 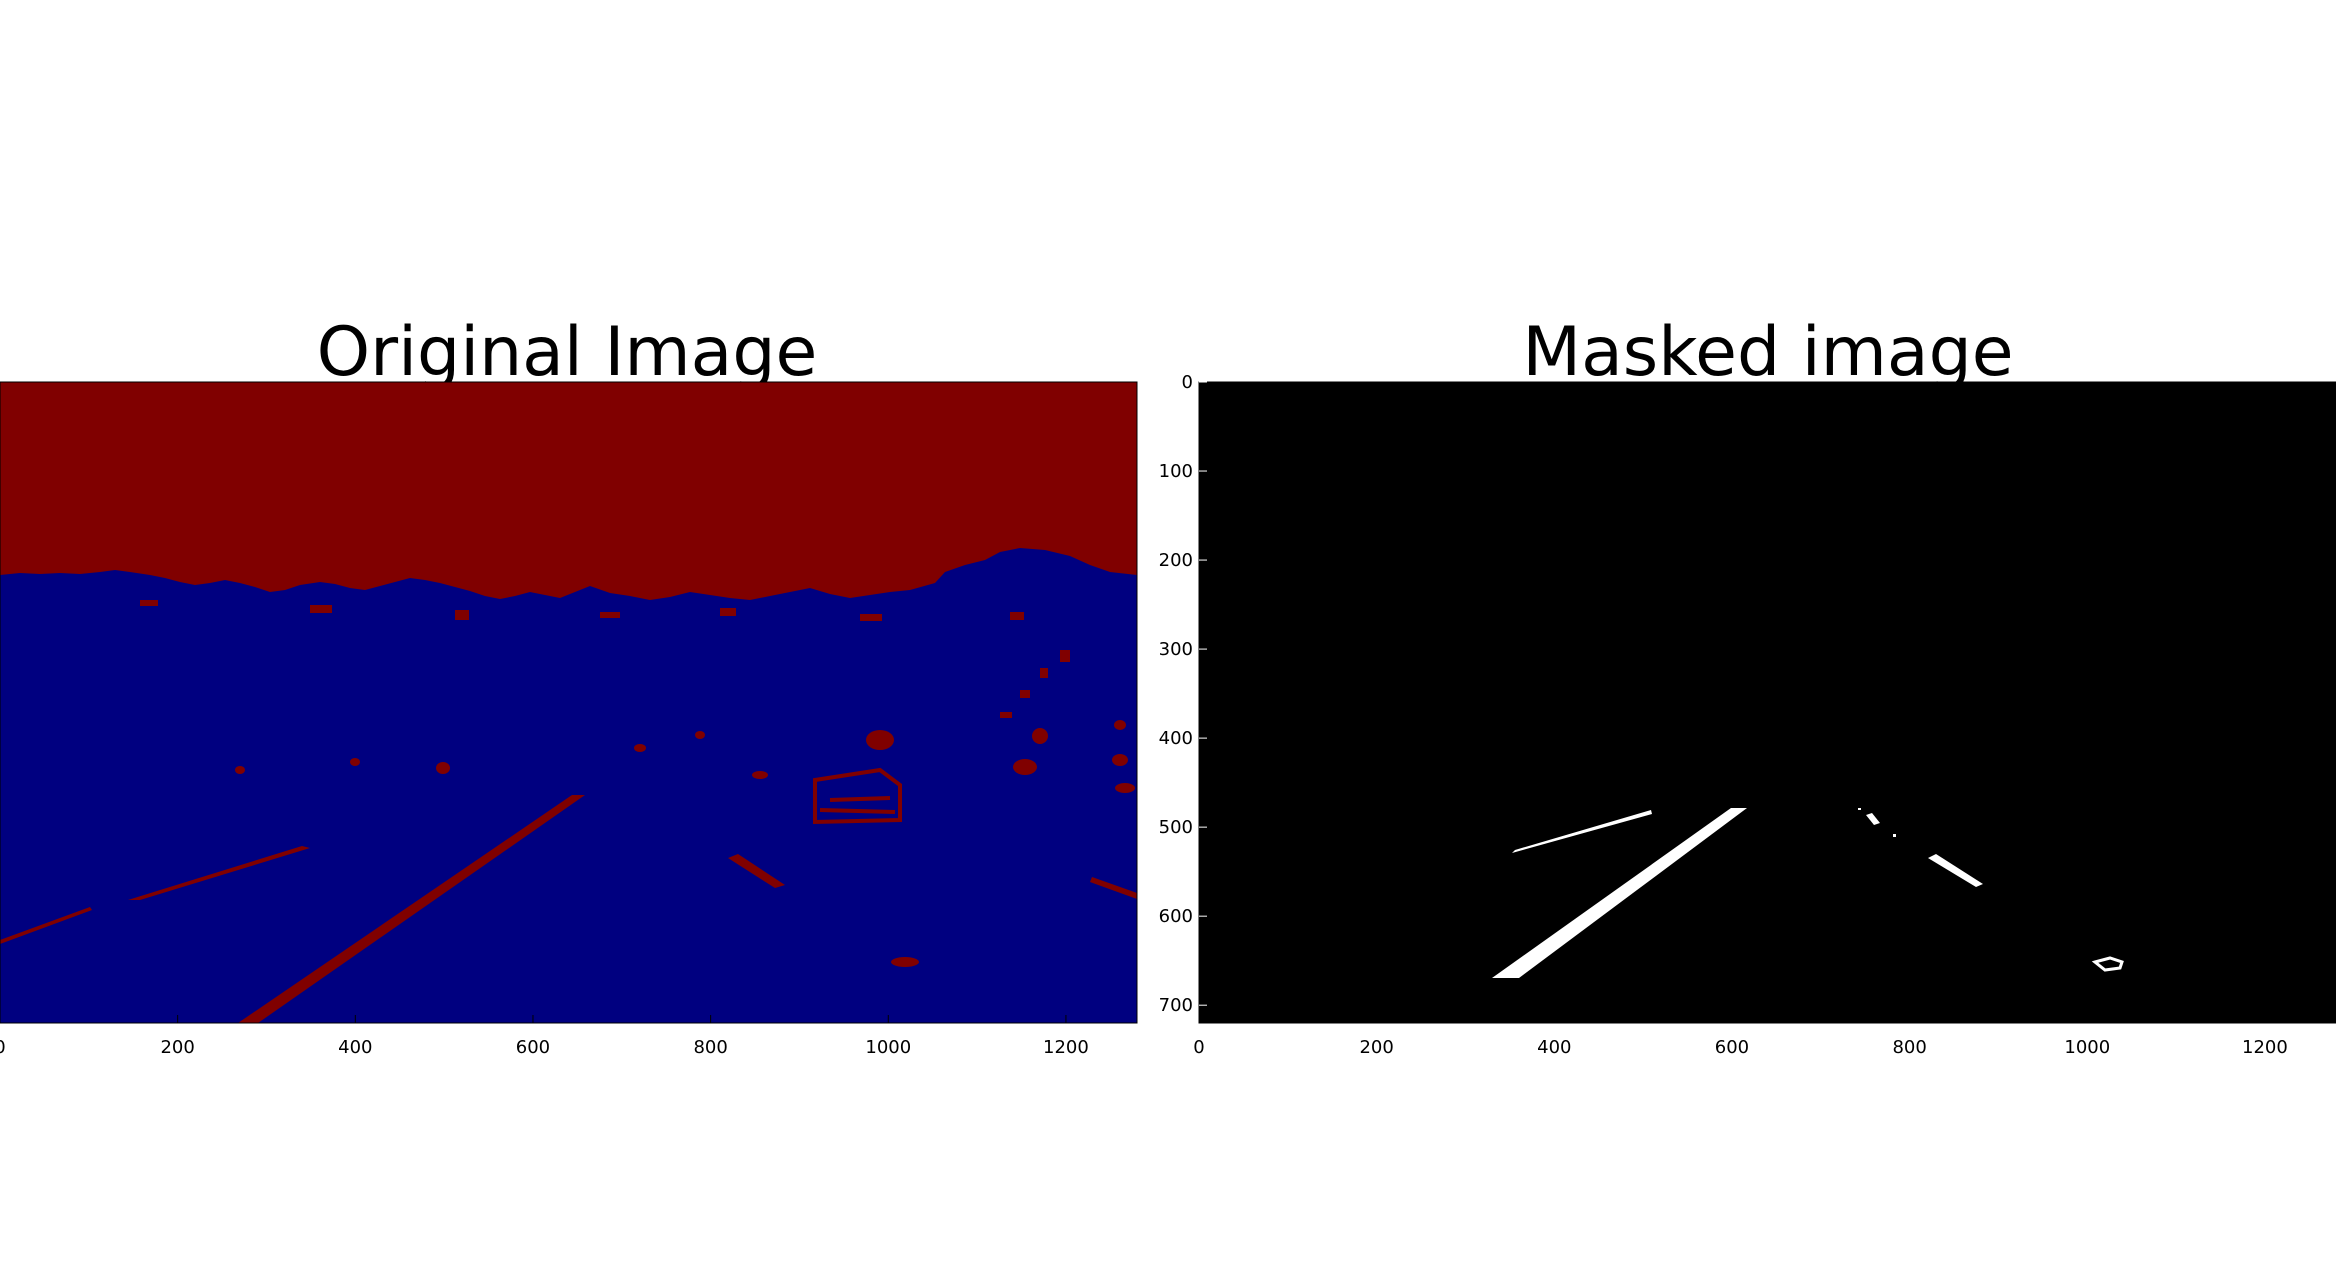 I want to click on masked-lane-right, so click(x=1955, y=870).